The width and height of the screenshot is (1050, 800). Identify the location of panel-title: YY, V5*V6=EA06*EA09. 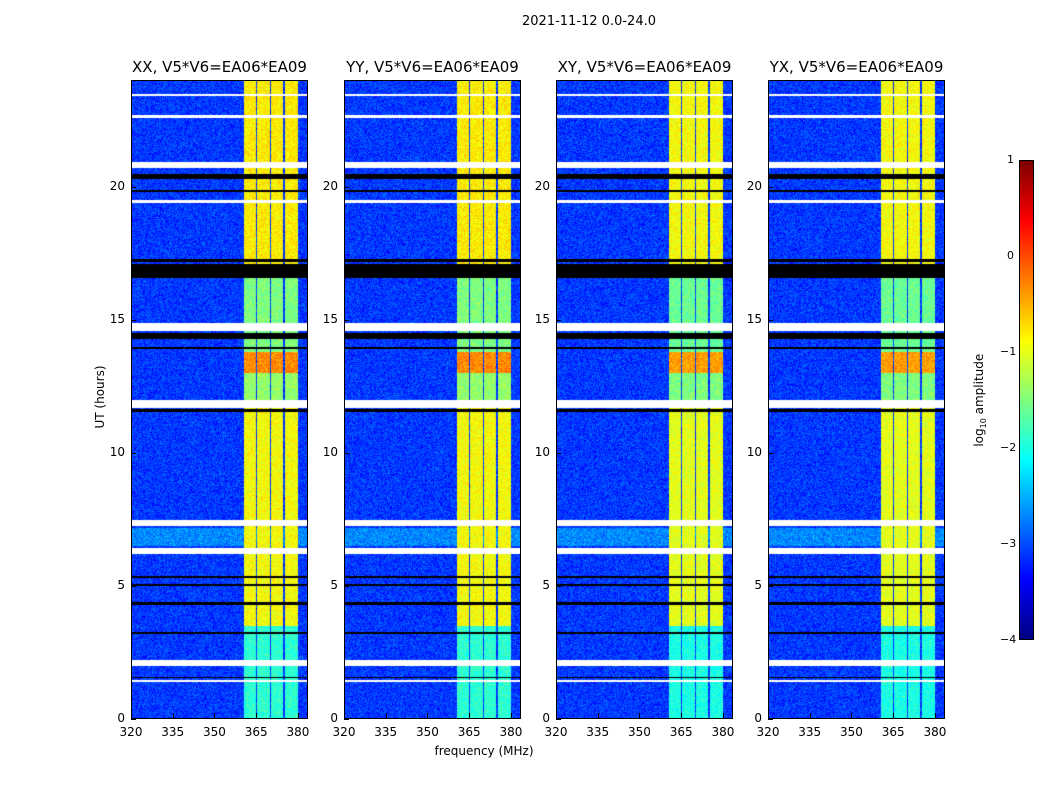
(432, 67).